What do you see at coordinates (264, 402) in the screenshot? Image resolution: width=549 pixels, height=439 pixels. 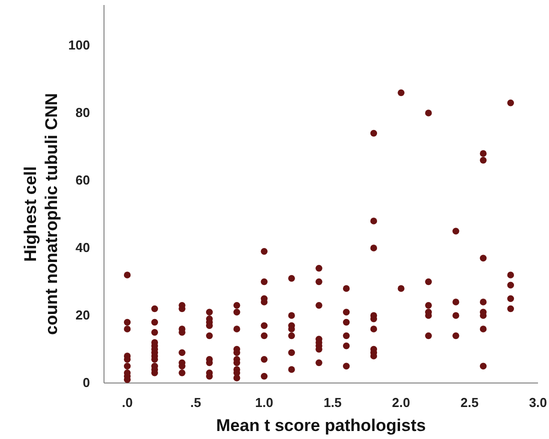 I see `x-tick-label: 1.0` at bounding box center [264, 402].